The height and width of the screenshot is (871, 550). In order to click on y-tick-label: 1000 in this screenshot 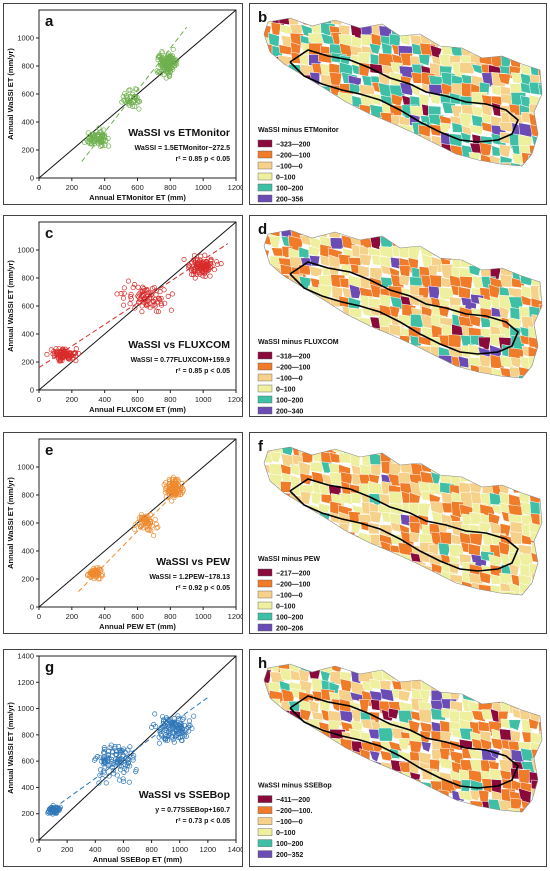, I will do `click(25, 250)`.